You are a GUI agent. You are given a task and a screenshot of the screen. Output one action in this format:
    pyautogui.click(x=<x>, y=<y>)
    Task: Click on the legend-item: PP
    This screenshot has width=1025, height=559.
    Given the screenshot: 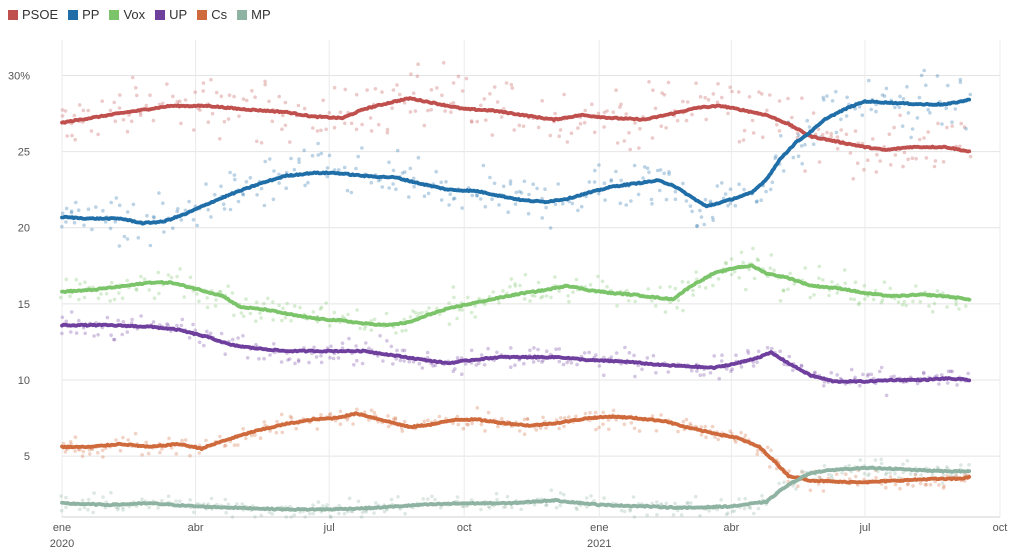 What is the action you would take?
    pyautogui.click(x=83, y=14)
    